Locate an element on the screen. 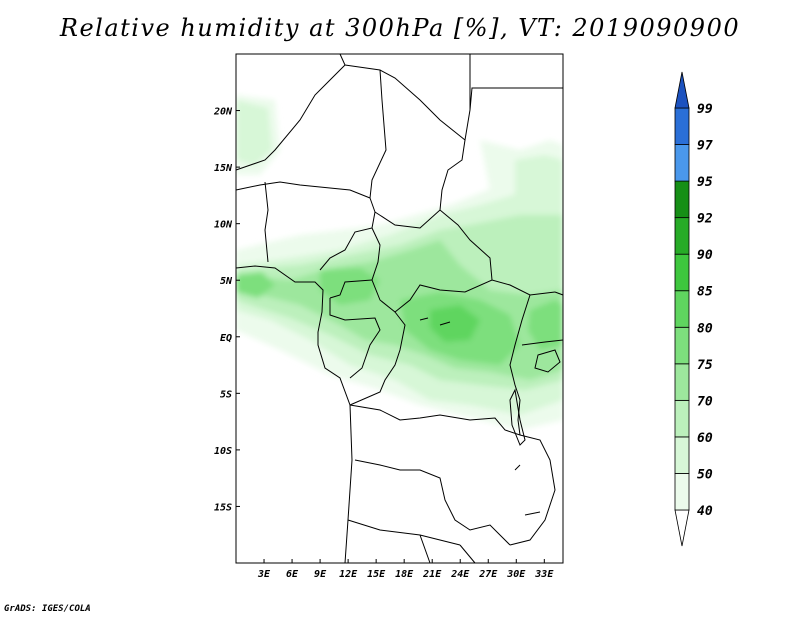 The height and width of the screenshot is (618, 800). colorbar-level-label: 92 is located at coordinates (705, 219).